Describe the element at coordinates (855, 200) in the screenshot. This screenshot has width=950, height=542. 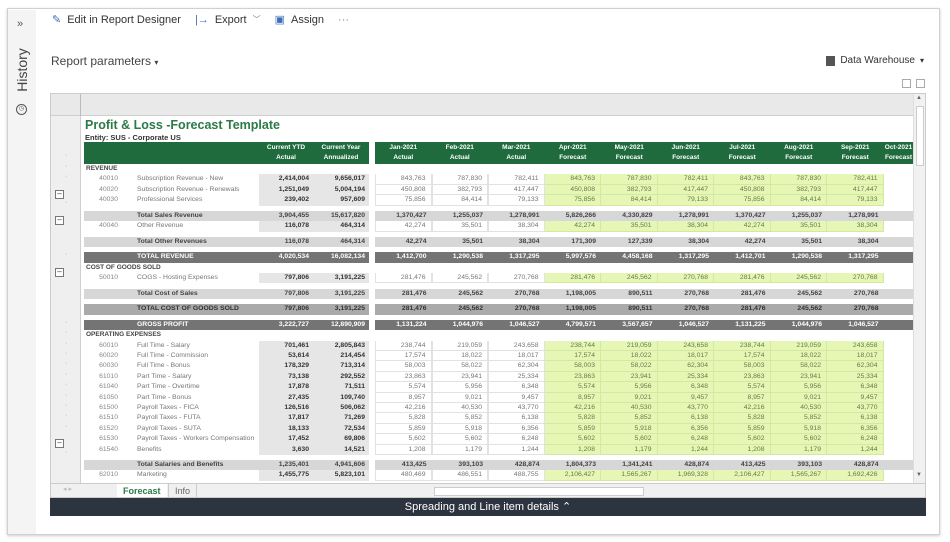
I see `forecast-cell: 79,133` at that location.